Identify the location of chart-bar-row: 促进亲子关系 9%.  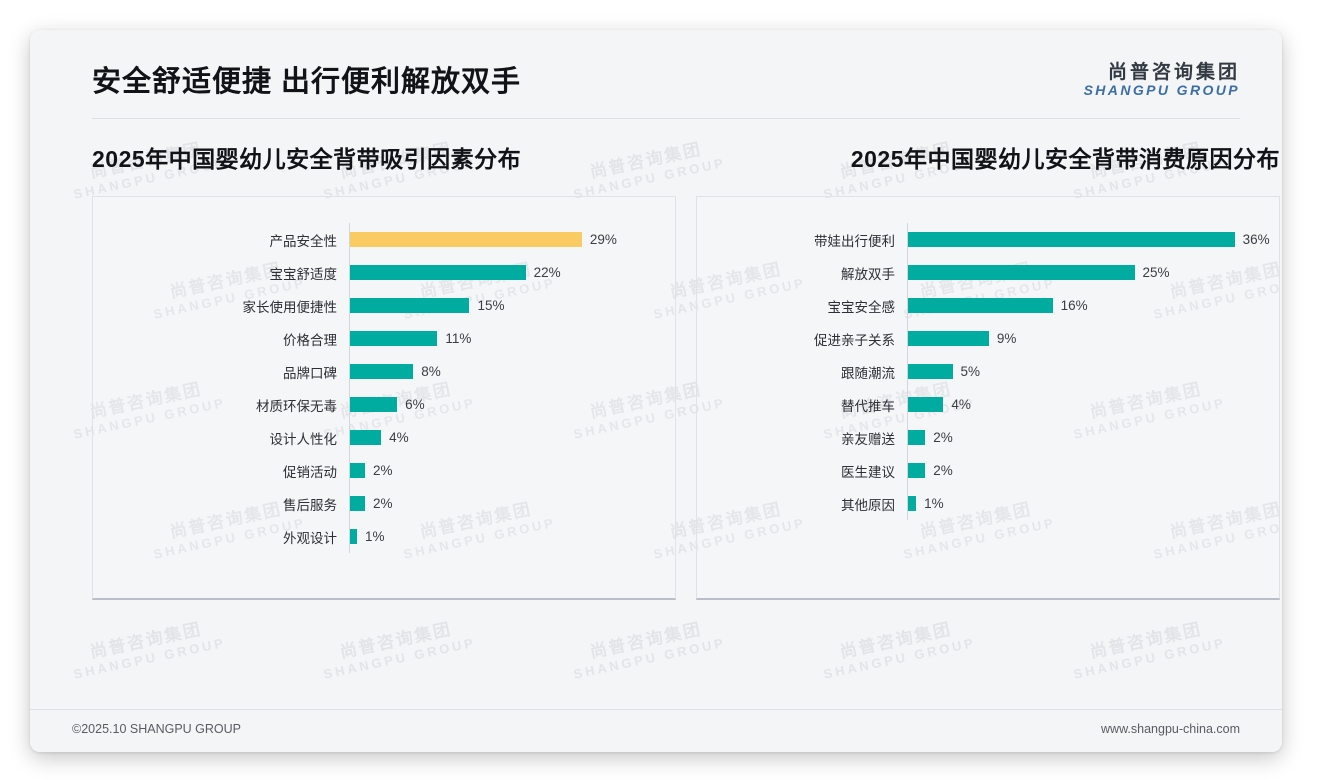
(988, 338).